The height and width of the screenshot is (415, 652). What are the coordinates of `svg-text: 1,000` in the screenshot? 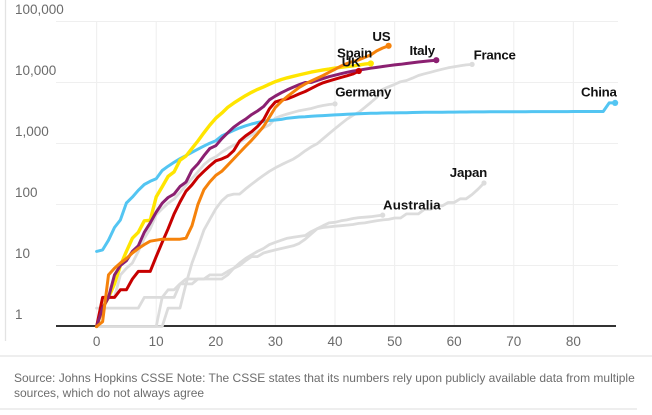 It's located at (32, 131).